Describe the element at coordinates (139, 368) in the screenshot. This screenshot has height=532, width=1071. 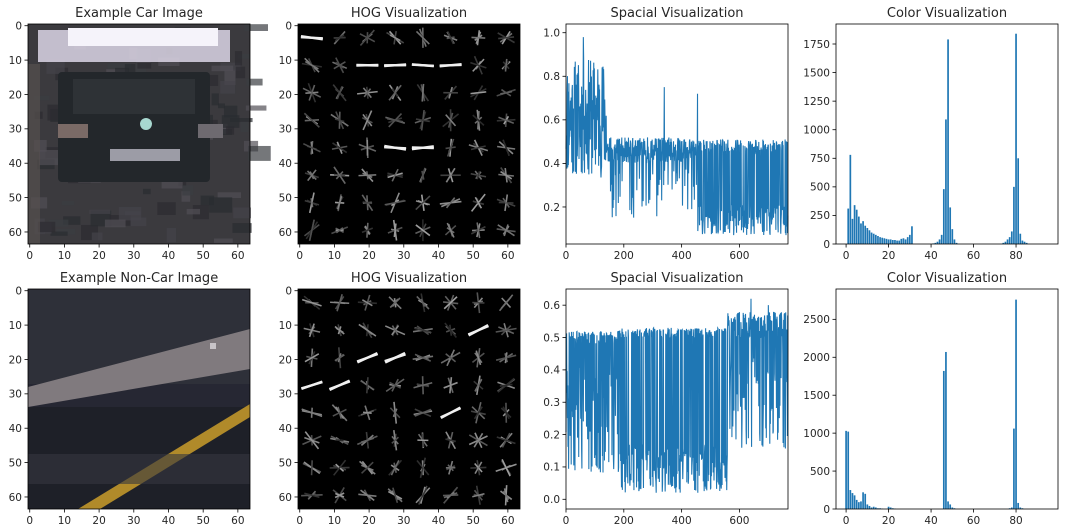
I see `diagonal-band` at that location.